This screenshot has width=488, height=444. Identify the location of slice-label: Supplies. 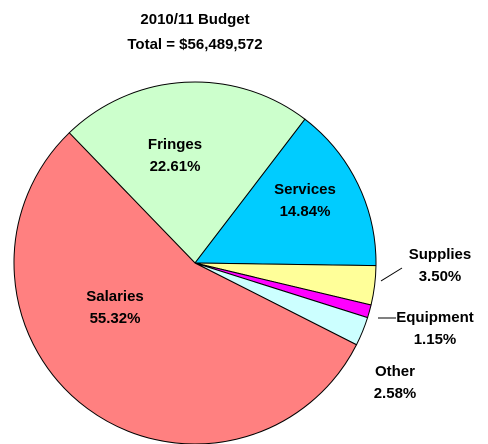
(440, 254).